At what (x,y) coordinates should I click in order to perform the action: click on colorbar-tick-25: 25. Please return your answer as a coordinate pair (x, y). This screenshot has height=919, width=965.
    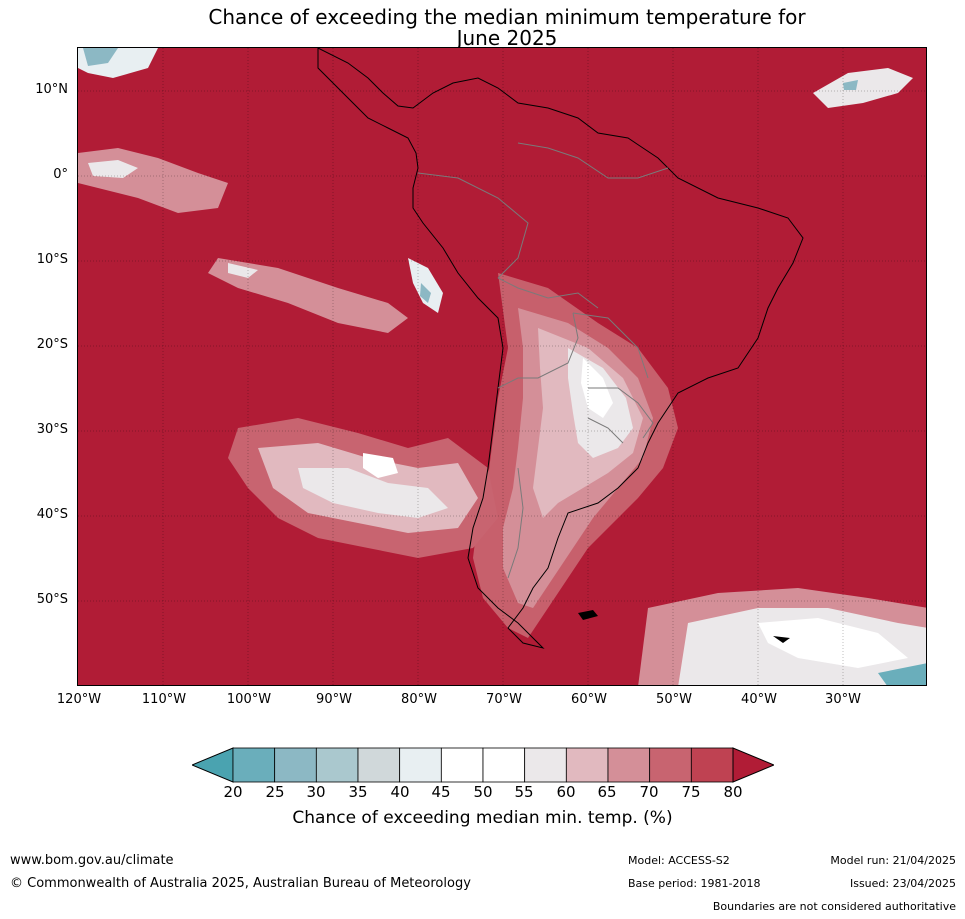
    Looking at the image, I should click on (275, 792).